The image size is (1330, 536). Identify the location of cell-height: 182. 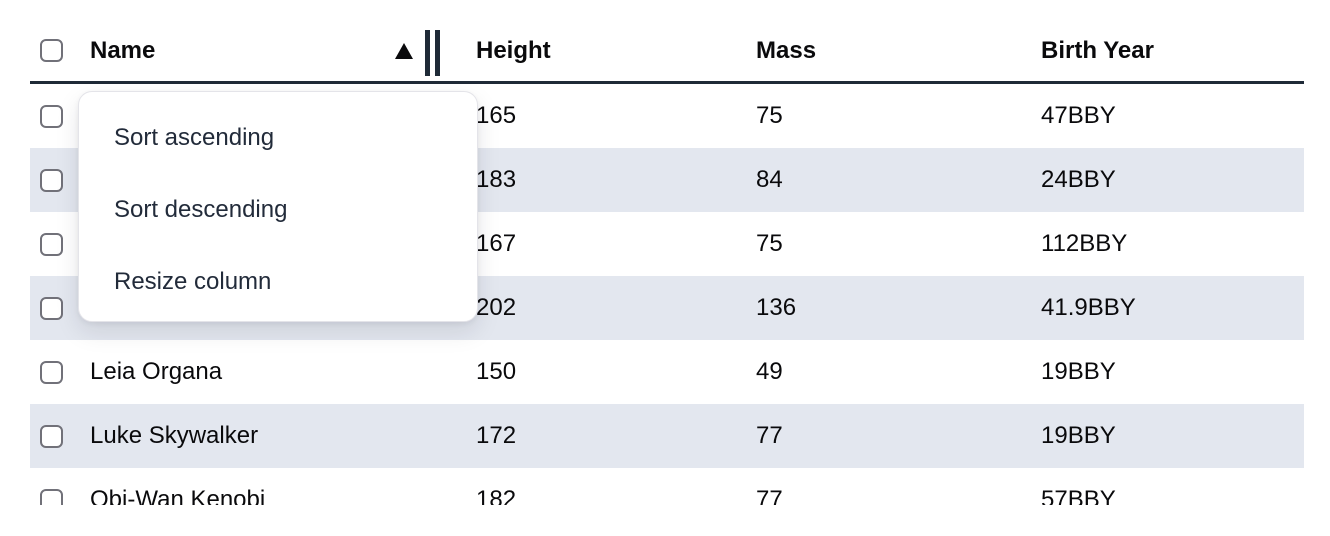
(496, 495).